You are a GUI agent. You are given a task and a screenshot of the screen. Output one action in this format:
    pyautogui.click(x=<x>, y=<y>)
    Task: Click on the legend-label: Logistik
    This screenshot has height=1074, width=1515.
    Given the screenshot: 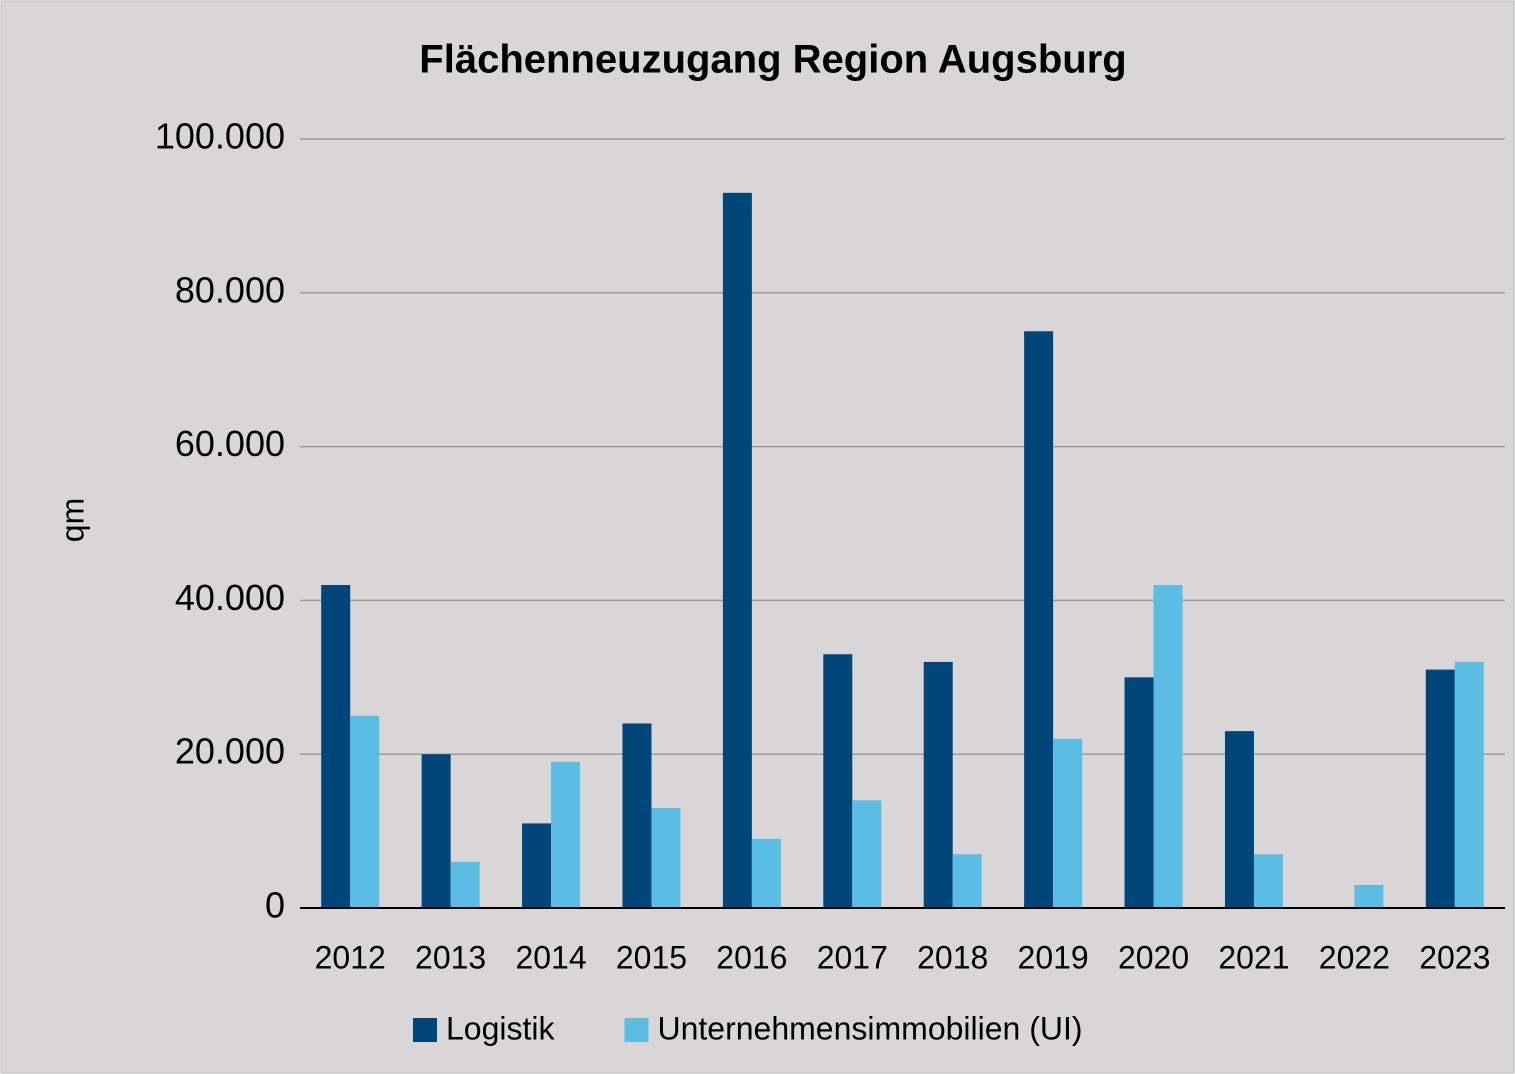 What is the action you would take?
    pyautogui.click(x=501, y=1028)
    